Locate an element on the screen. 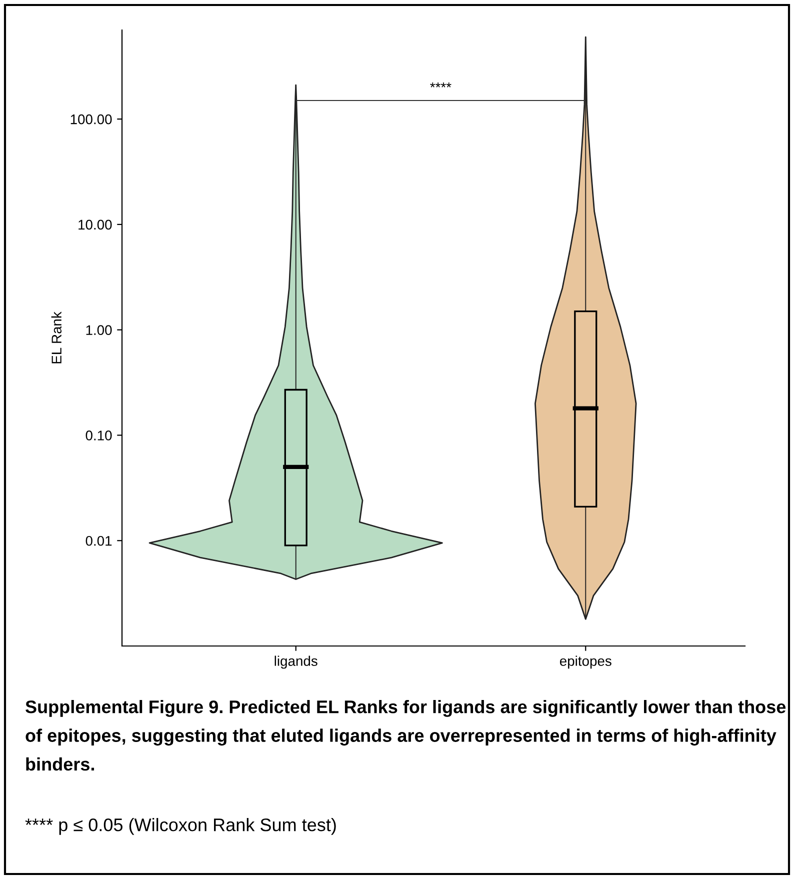  y-tick-label: 100.00 is located at coordinates (91, 119).